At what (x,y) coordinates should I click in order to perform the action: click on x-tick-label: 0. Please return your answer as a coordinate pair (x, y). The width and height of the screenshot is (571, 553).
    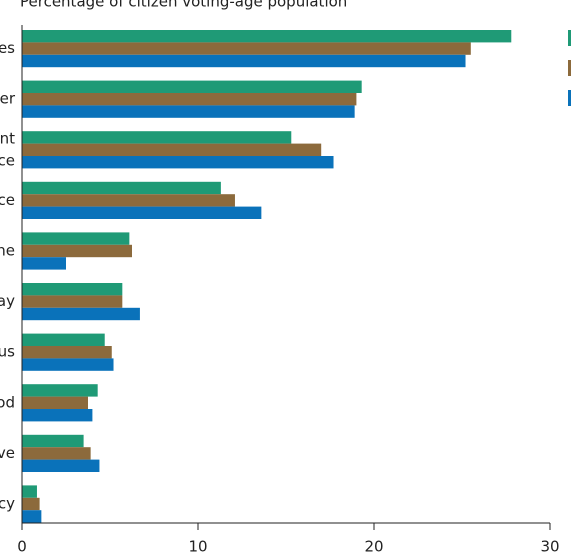
    Looking at the image, I should click on (22, 545).